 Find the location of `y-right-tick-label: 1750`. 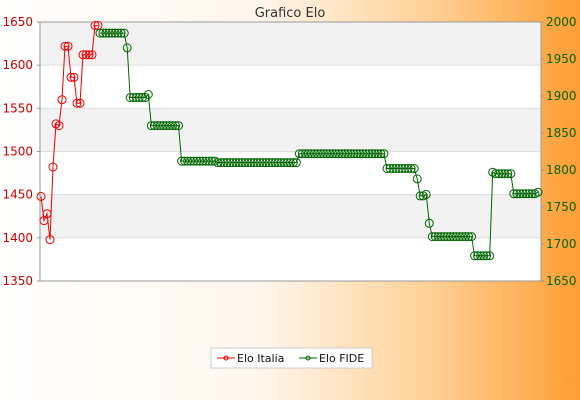

y-right-tick-label: 1750 is located at coordinates (561, 207).